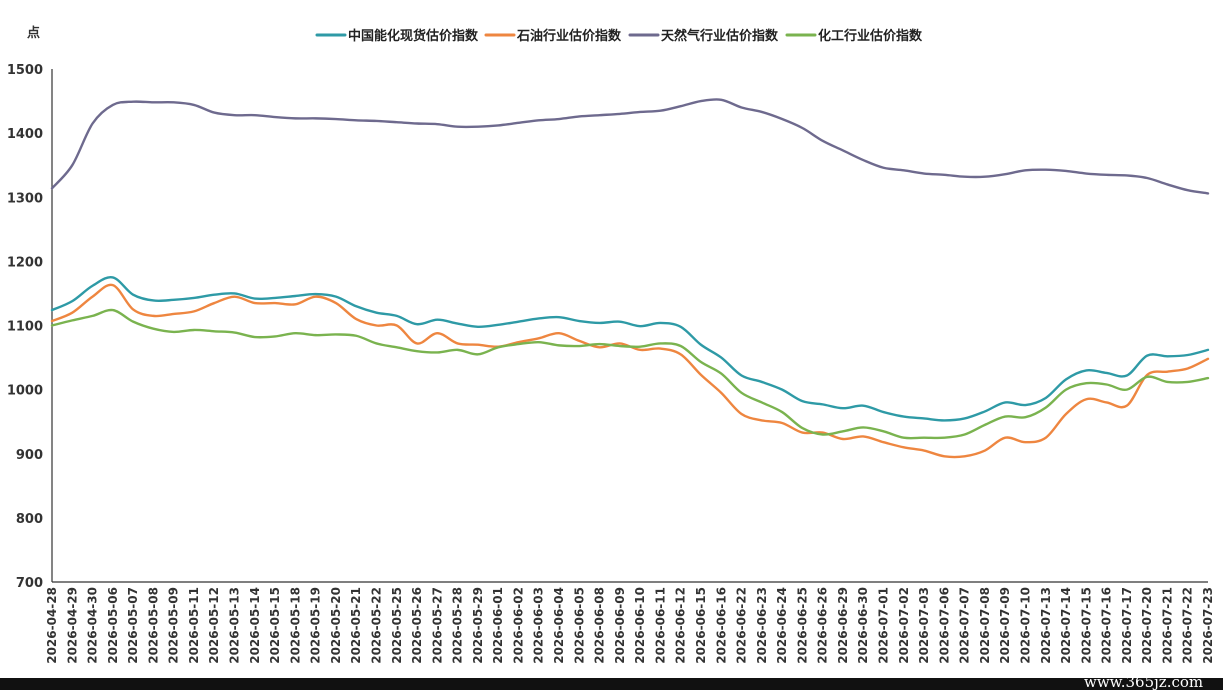 This screenshot has width=1223, height=690. What do you see at coordinates (620, 625) in the screenshot?
I see `x-tick-label: 2026-06-09` at bounding box center [620, 625].